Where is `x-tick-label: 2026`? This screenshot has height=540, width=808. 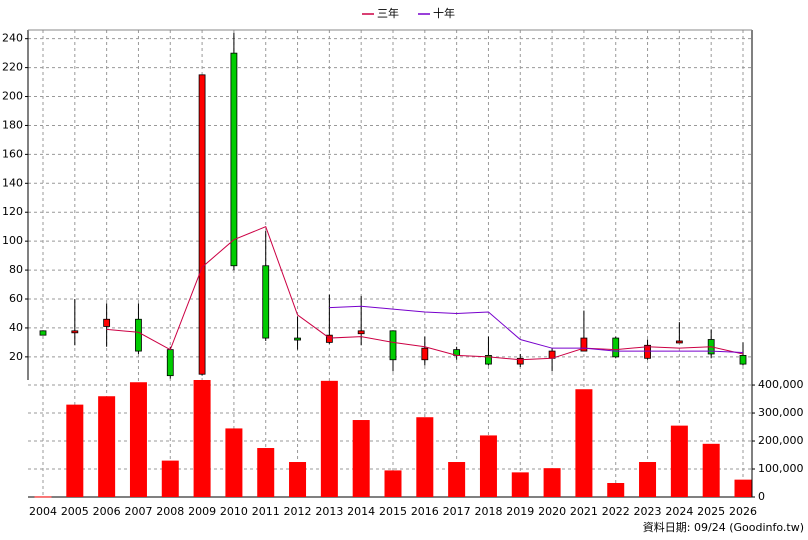
x-tick-label: 2026 is located at coordinates (743, 511).